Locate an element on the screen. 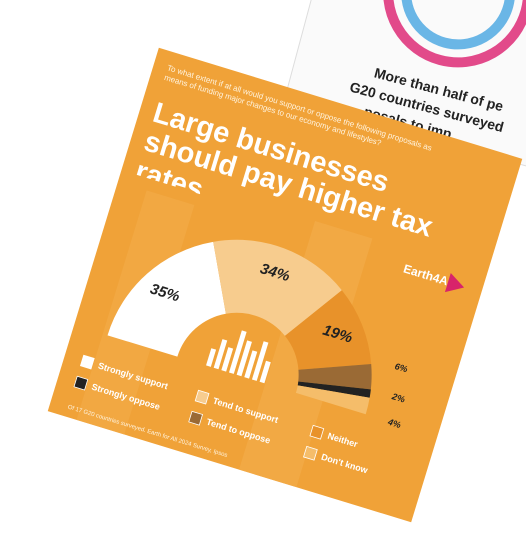 The width and height of the screenshot is (526, 534). logo-mark is located at coordinates (454, 282).